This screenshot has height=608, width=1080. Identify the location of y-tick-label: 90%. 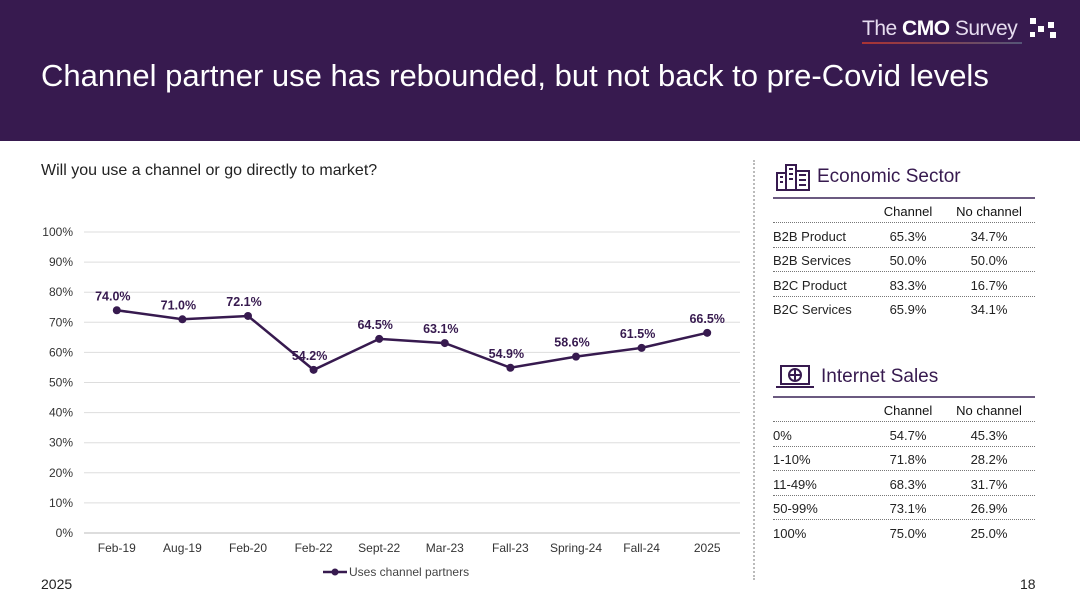
(61, 262).